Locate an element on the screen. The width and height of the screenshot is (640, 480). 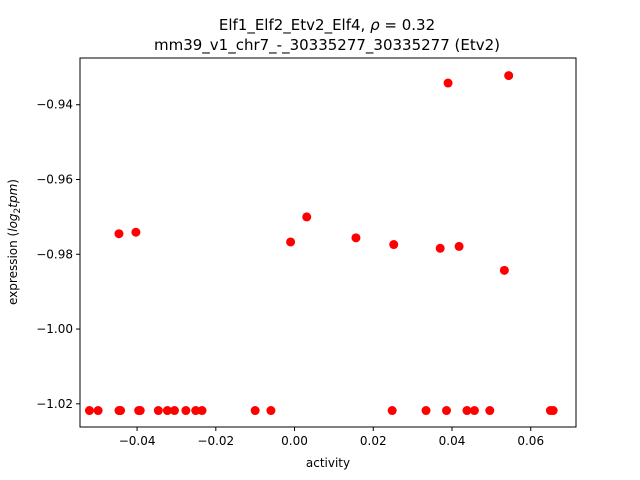
chart-title-line2: mm39_v1_chr7_-_30335277_30335277 (Etv2) is located at coordinates (327, 45).